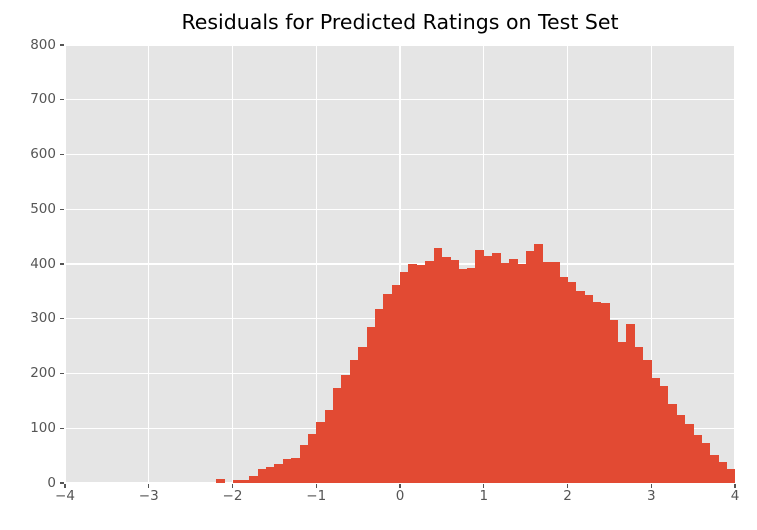 Image resolution: width=757 pixels, height=530 pixels. What do you see at coordinates (43, 373) in the screenshot?
I see `y-tick-label: 200` at bounding box center [43, 373].